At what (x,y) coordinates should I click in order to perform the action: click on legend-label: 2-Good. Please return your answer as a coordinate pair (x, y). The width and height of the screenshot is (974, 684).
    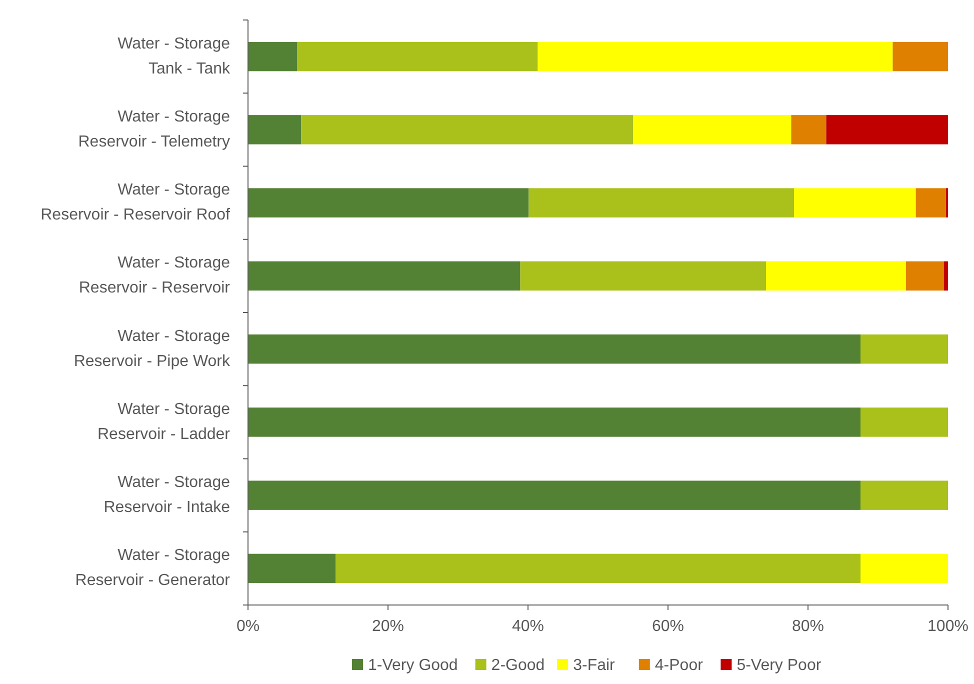
    Looking at the image, I should click on (518, 665).